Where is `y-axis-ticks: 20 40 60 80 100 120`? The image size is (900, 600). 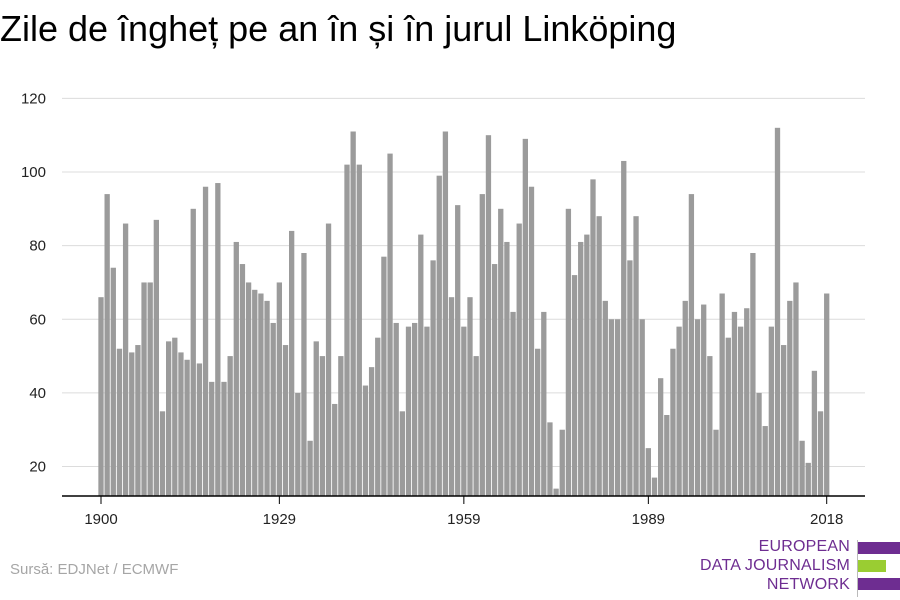 y-axis-ticks: 20 40 60 80 100 120 is located at coordinates (33, 282).